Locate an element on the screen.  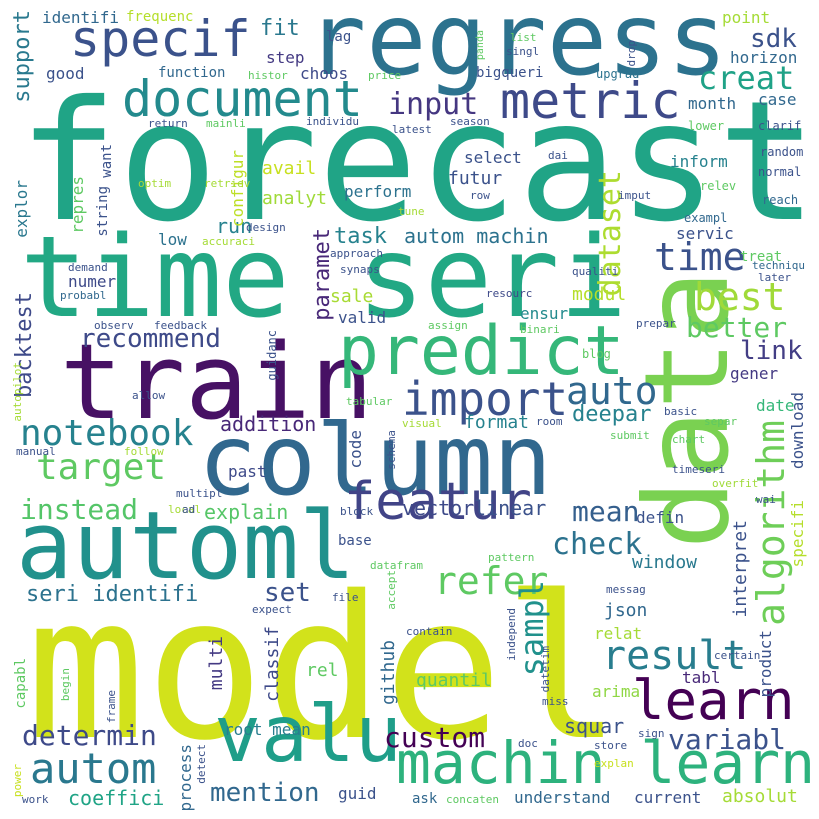
word-basic: basic is located at coordinates (681, 411).